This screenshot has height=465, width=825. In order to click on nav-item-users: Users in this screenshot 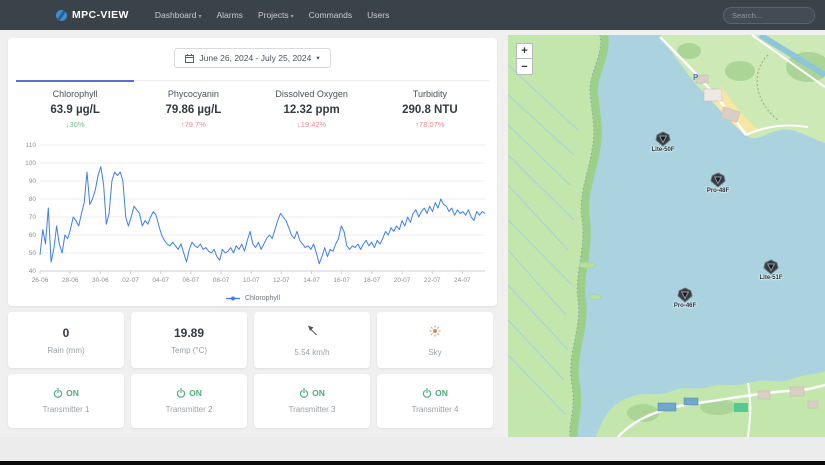, I will do `click(378, 15)`.